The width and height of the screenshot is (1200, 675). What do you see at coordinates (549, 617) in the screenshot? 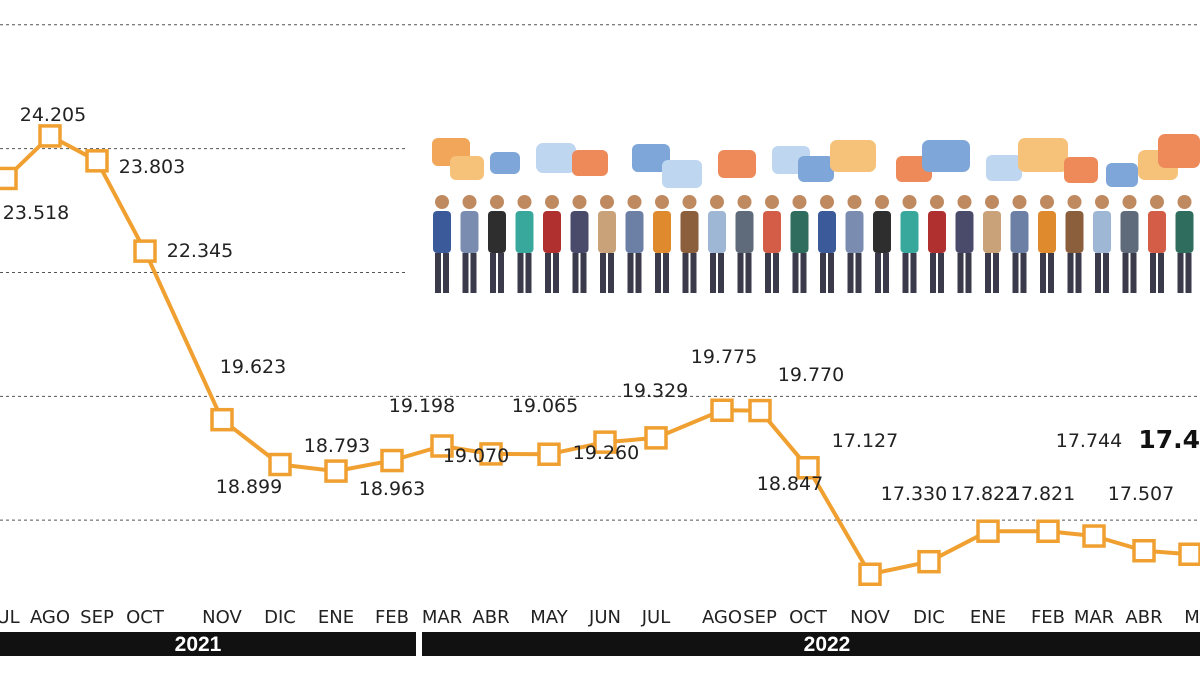
I see `x-tick-label: MAY` at bounding box center [549, 617].